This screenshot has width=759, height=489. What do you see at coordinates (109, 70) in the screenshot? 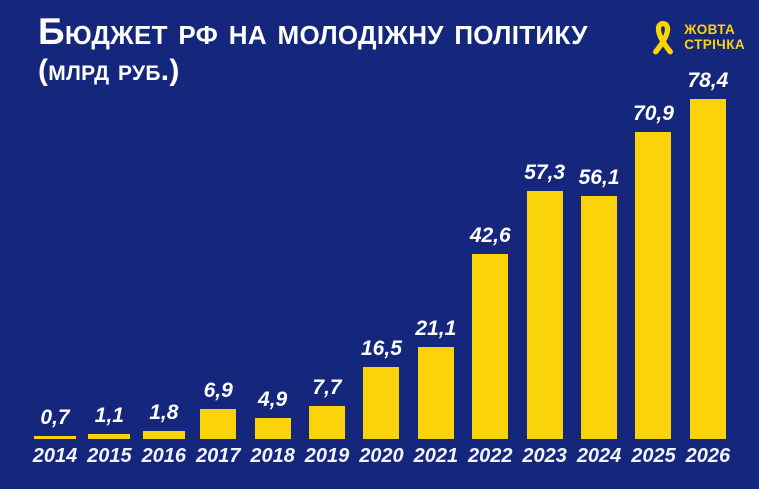
I see `chart-subtitle: (млрд руб.)` at bounding box center [109, 70].